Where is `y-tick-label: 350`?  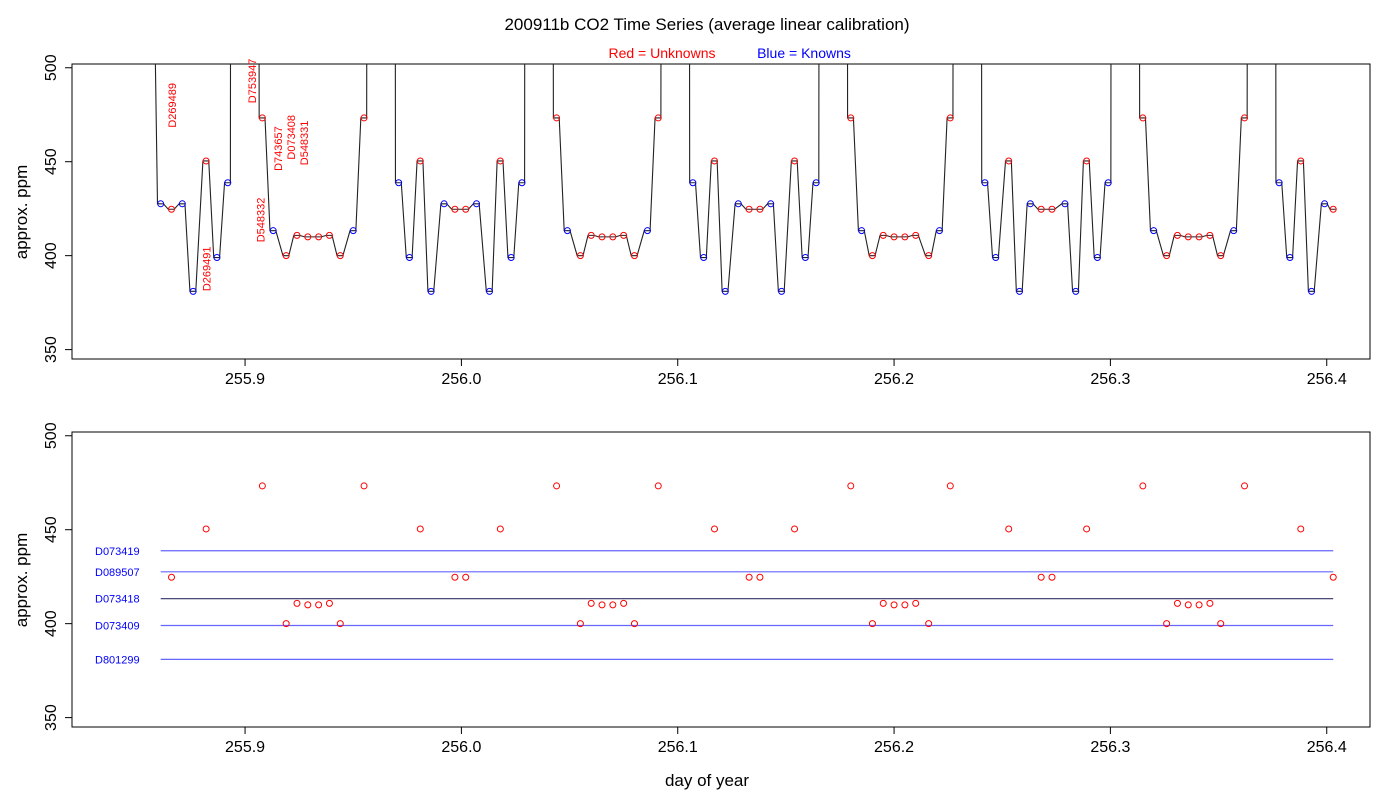
y-tick-label: 350 is located at coordinates (51, 349).